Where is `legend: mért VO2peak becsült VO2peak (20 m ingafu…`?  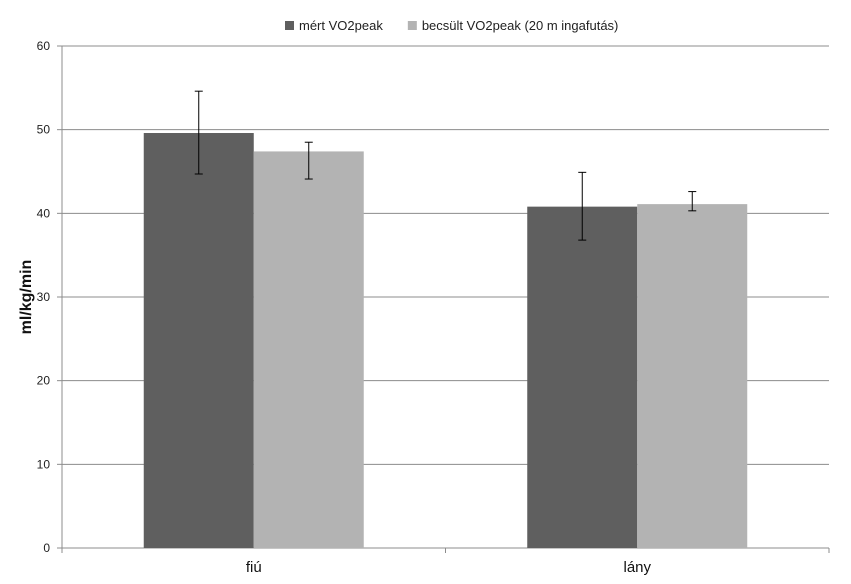
legend: mért VO2peak becsült VO2peak (20 m ingafu… is located at coordinates (451, 25).